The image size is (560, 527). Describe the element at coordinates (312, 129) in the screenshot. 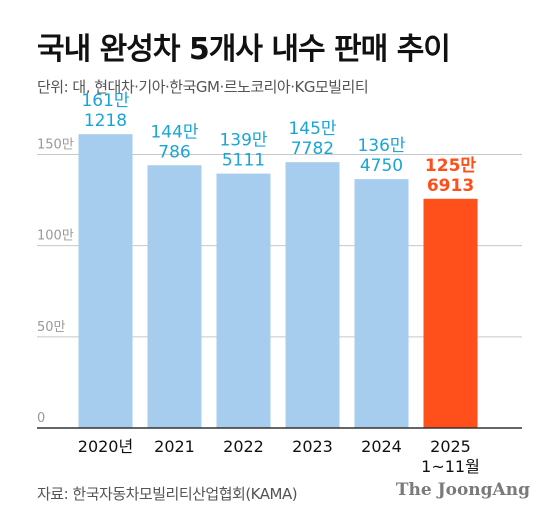

I see `data-label: 145만` at that location.